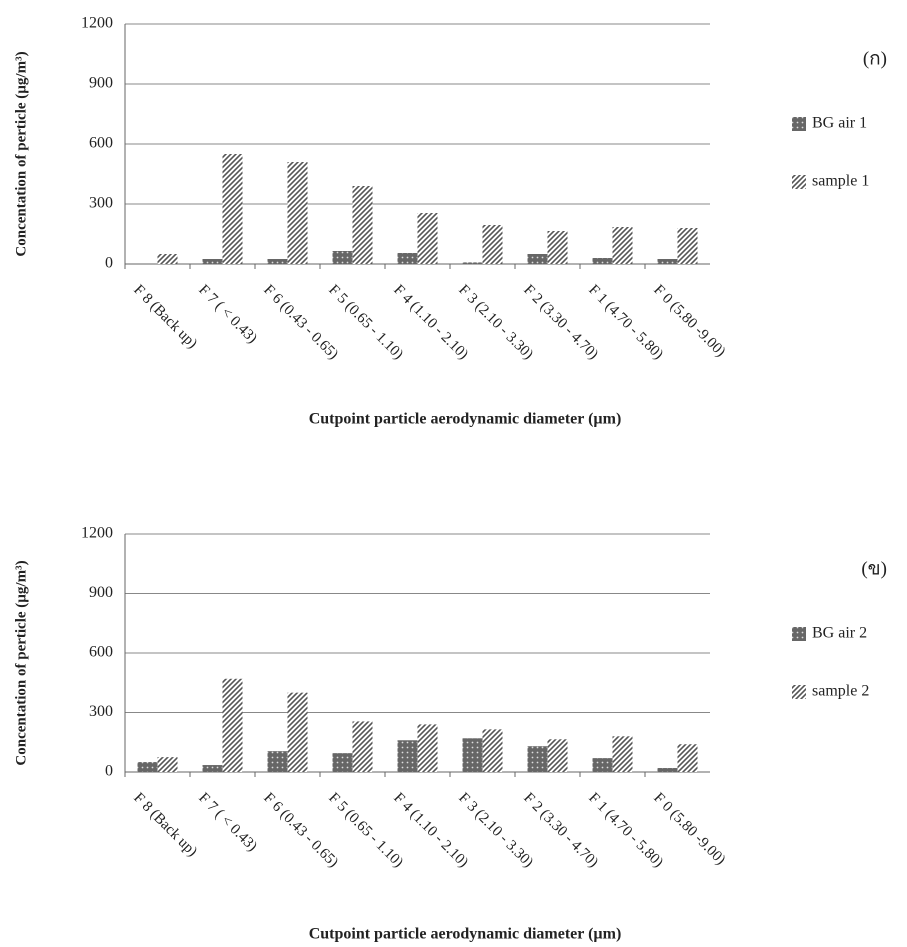 The width and height of the screenshot is (907, 947). I want to click on panel-label: (ข), so click(874, 568).